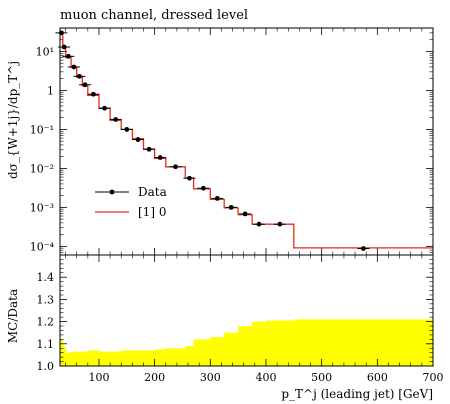 The image size is (450, 404). I want to click on legend-label-mc: [1] 0, so click(152, 212).